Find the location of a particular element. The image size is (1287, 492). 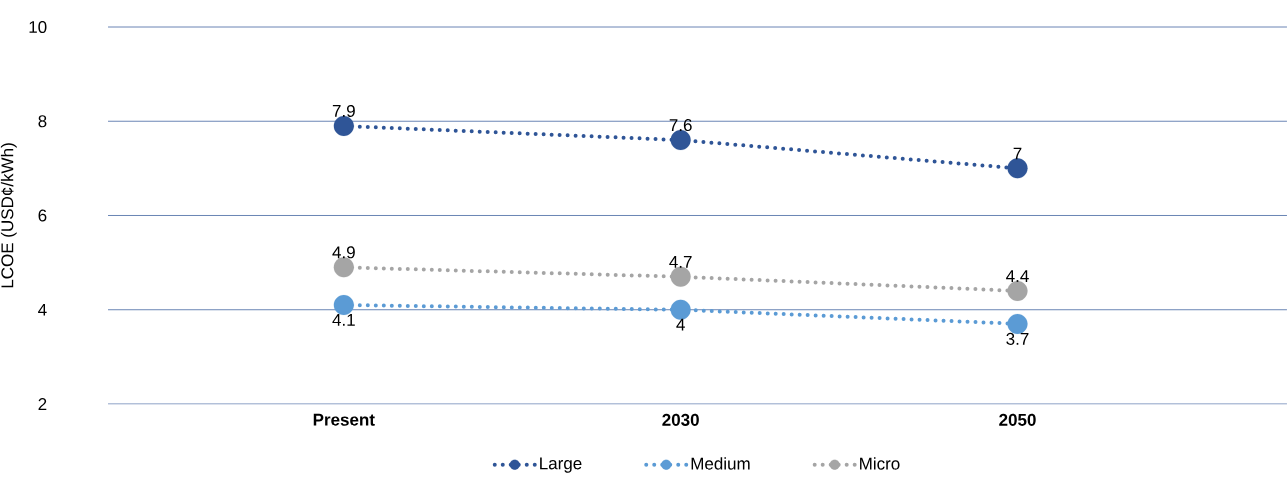

legend-label: Micro is located at coordinates (880, 463).